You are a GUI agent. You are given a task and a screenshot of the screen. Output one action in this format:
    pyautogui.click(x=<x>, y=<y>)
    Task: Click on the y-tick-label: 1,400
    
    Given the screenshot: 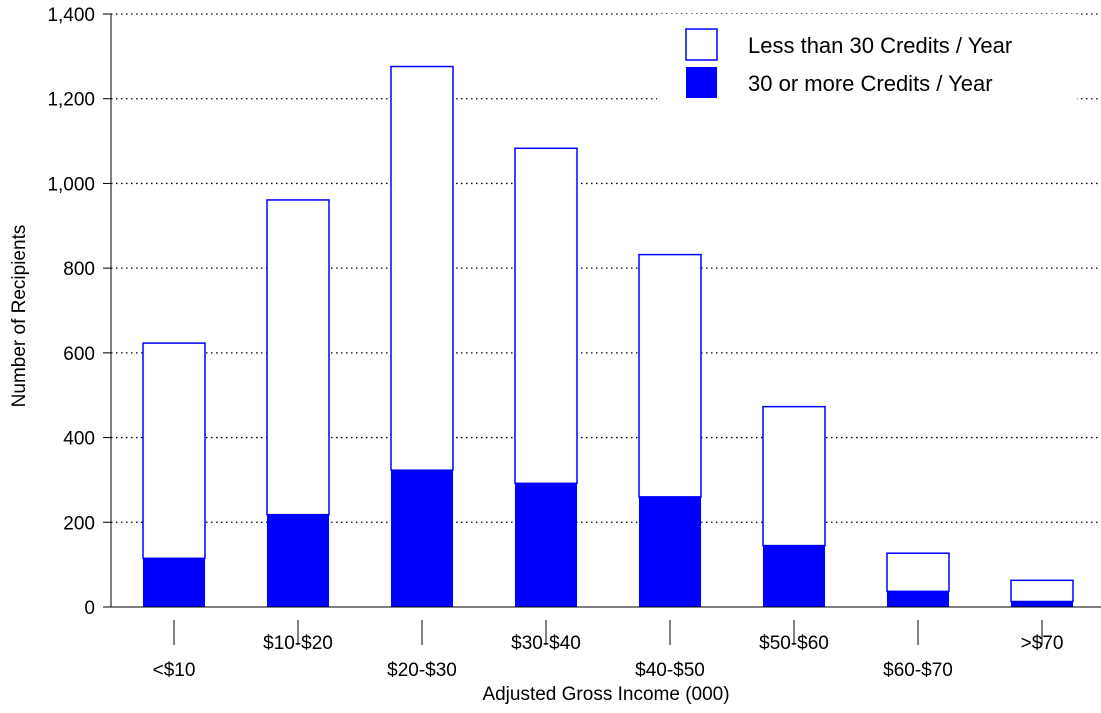 What is the action you would take?
    pyautogui.click(x=71, y=15)
    